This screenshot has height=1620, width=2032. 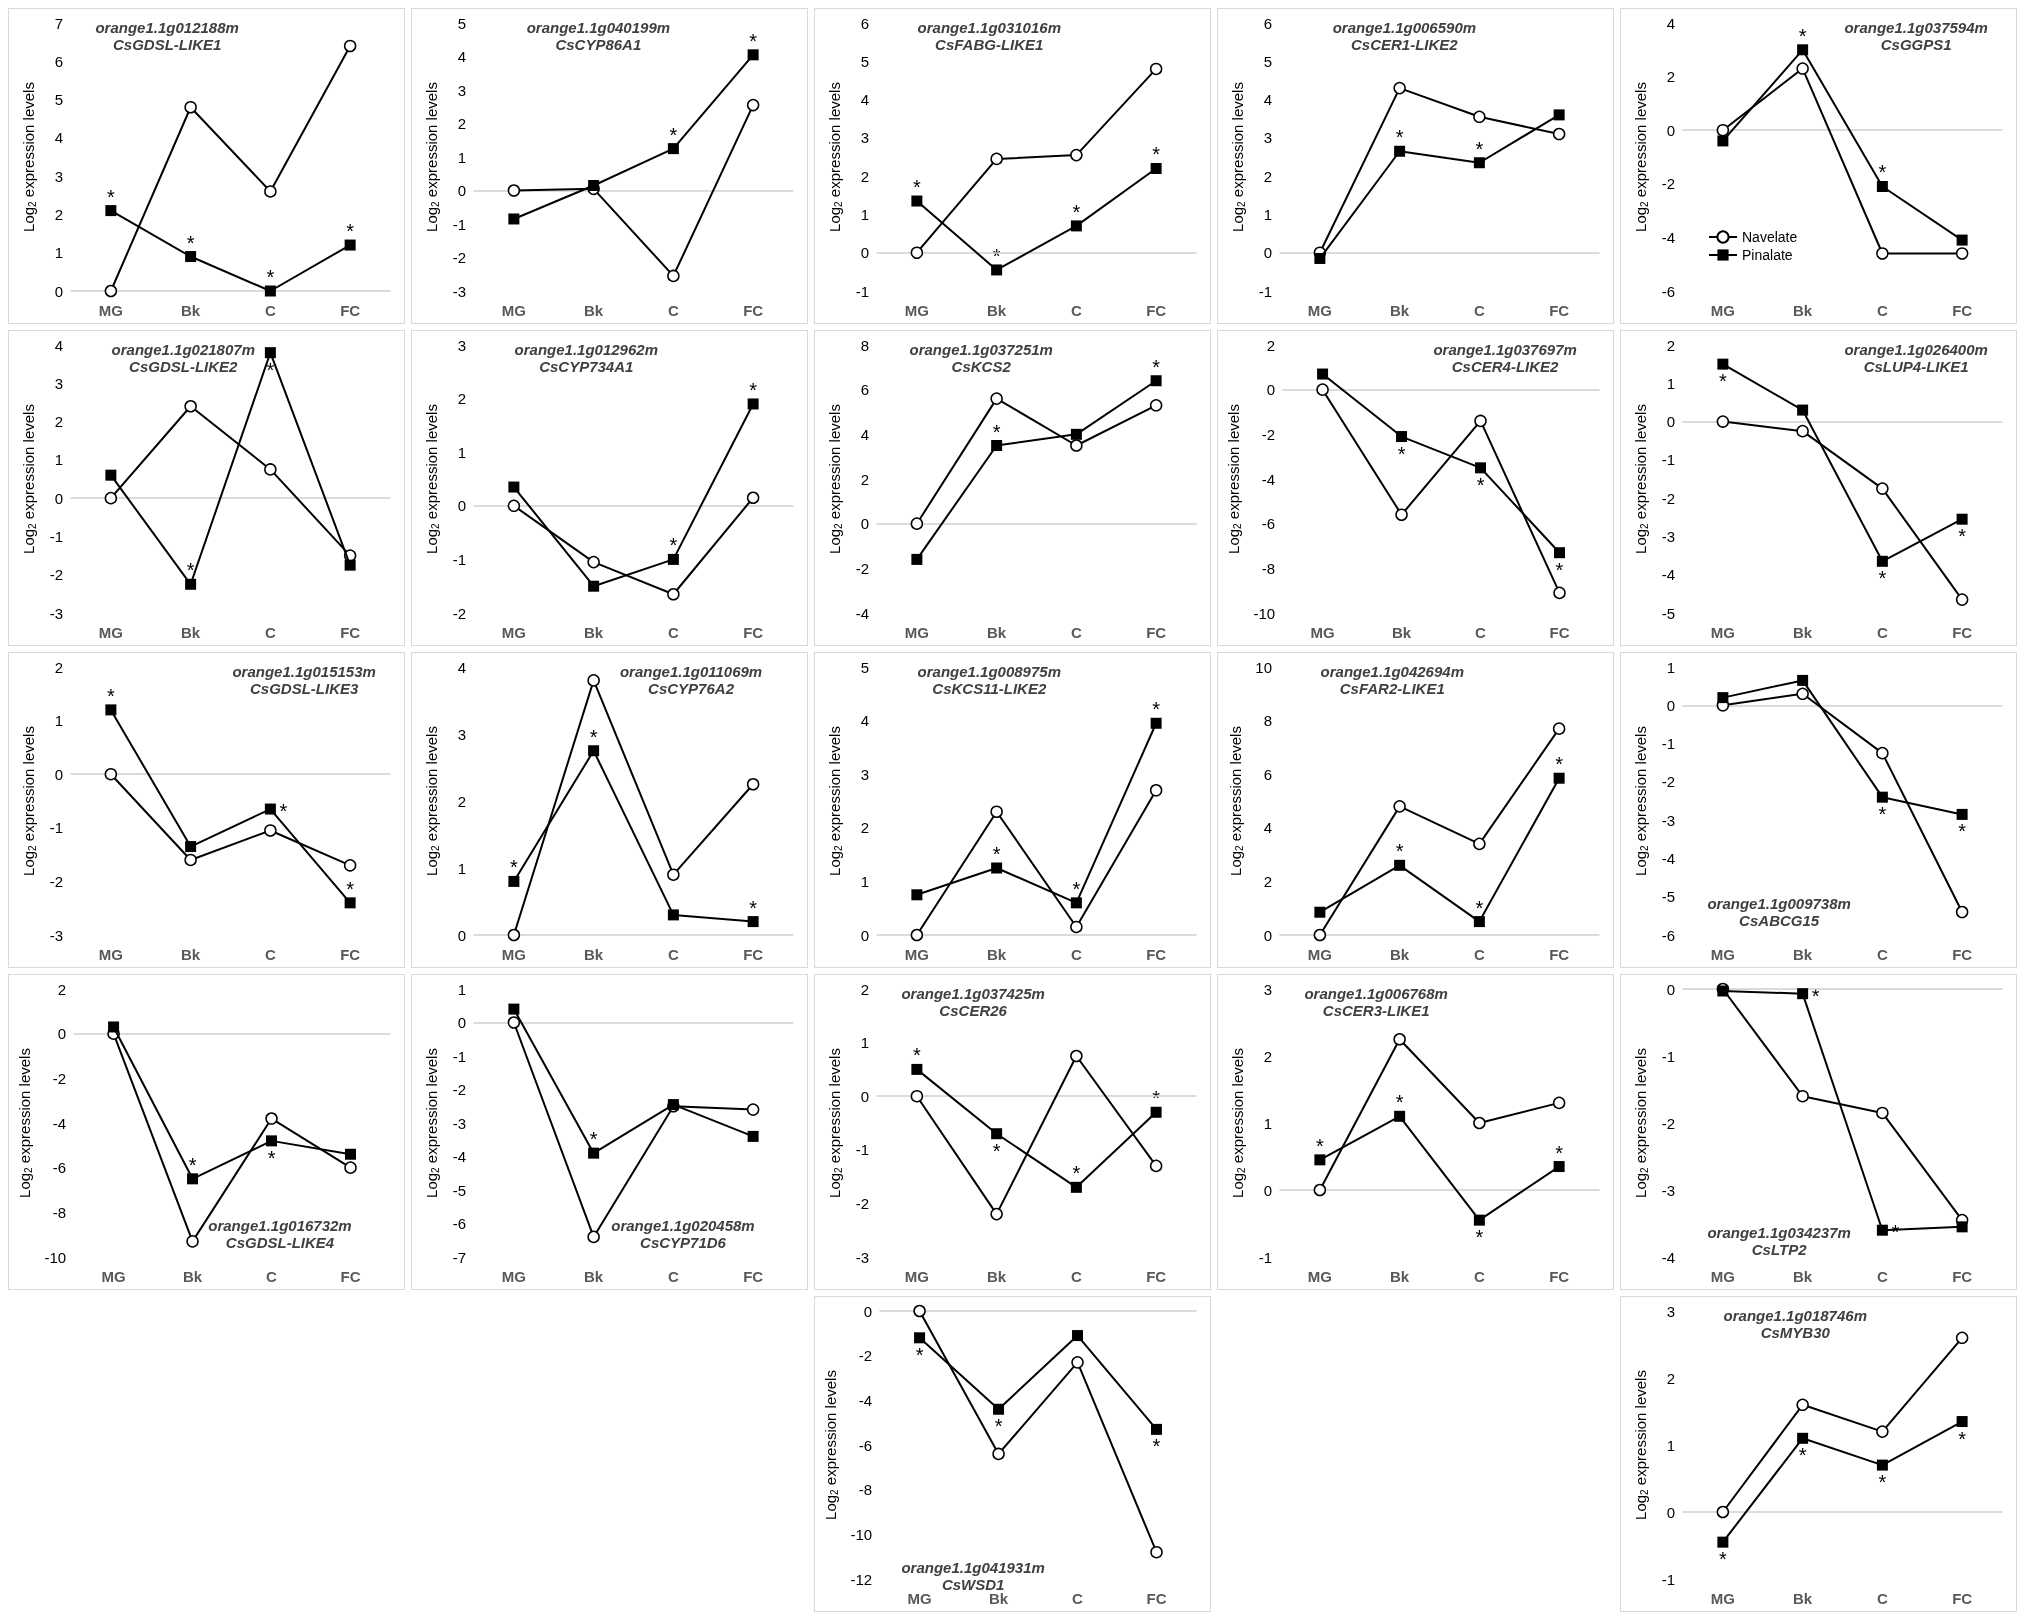 What do you see at coordinates (973, 1584) in the screenshot?
I see `text: CsWSD1` at bounding box center [973, 1584].